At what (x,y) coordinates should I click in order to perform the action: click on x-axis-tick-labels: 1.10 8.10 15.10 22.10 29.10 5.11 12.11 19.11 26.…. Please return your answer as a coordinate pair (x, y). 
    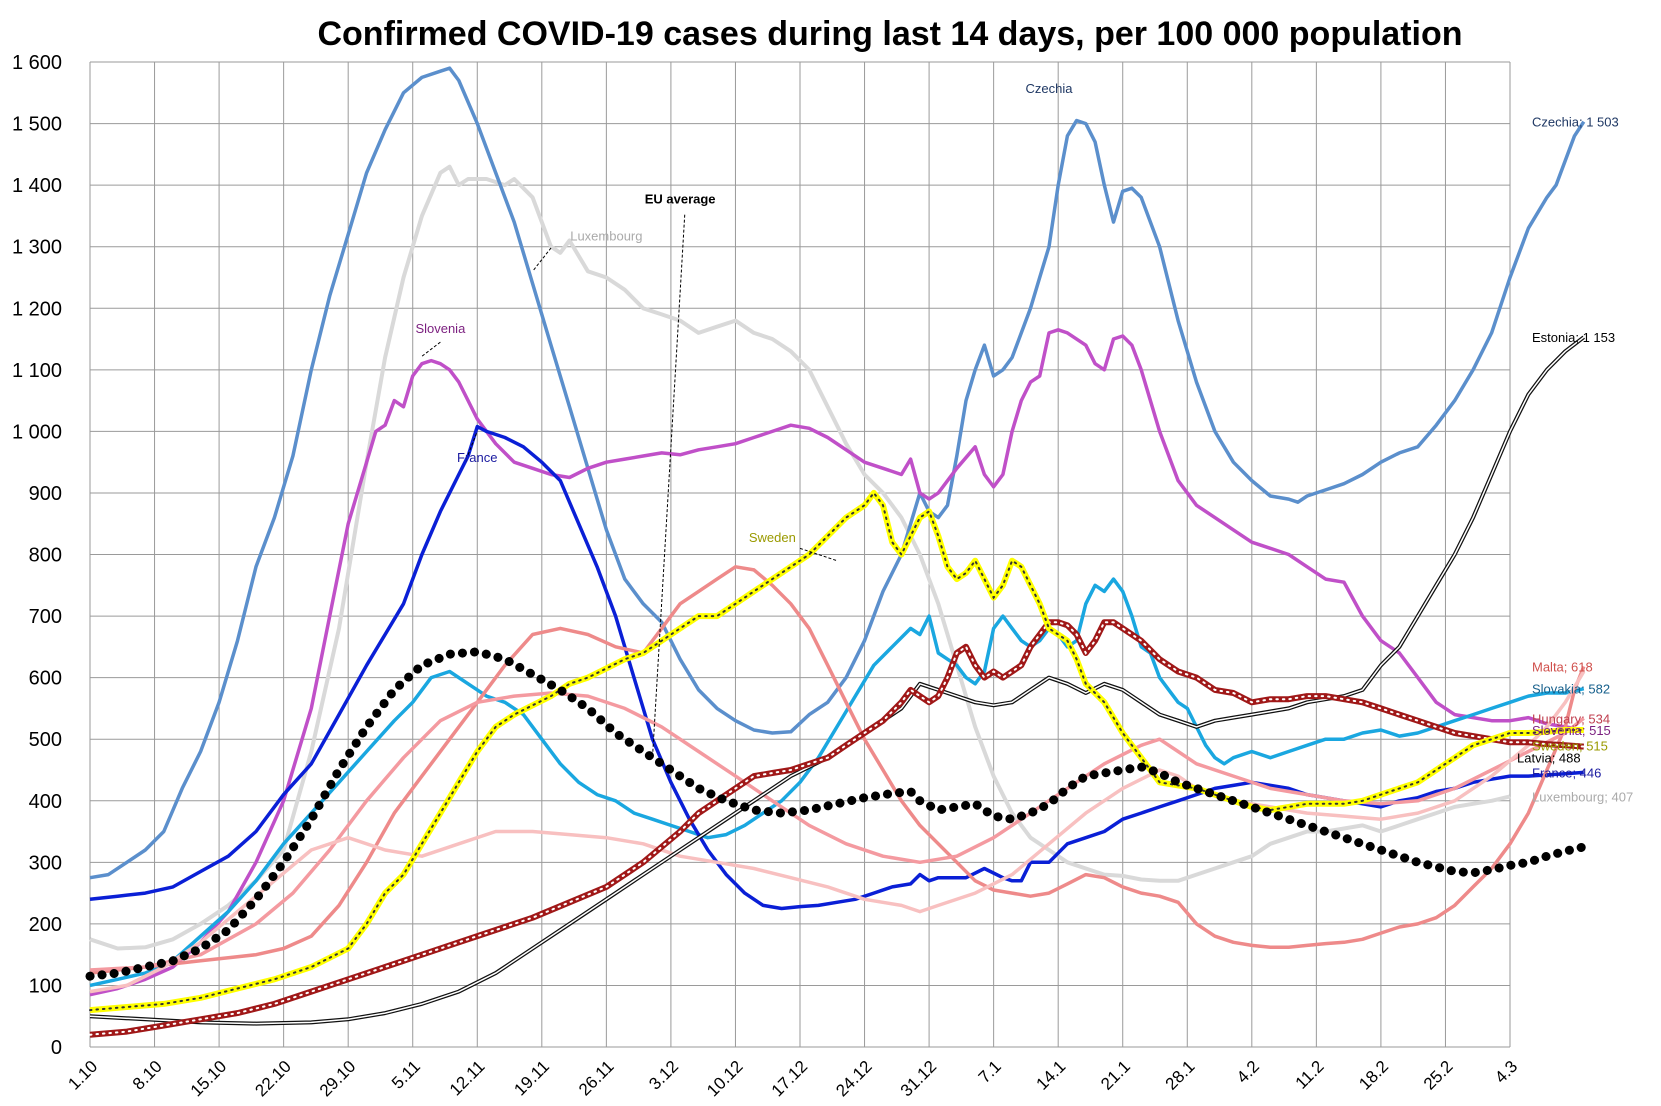
    Looking at the image, I should click on (792, 1079).